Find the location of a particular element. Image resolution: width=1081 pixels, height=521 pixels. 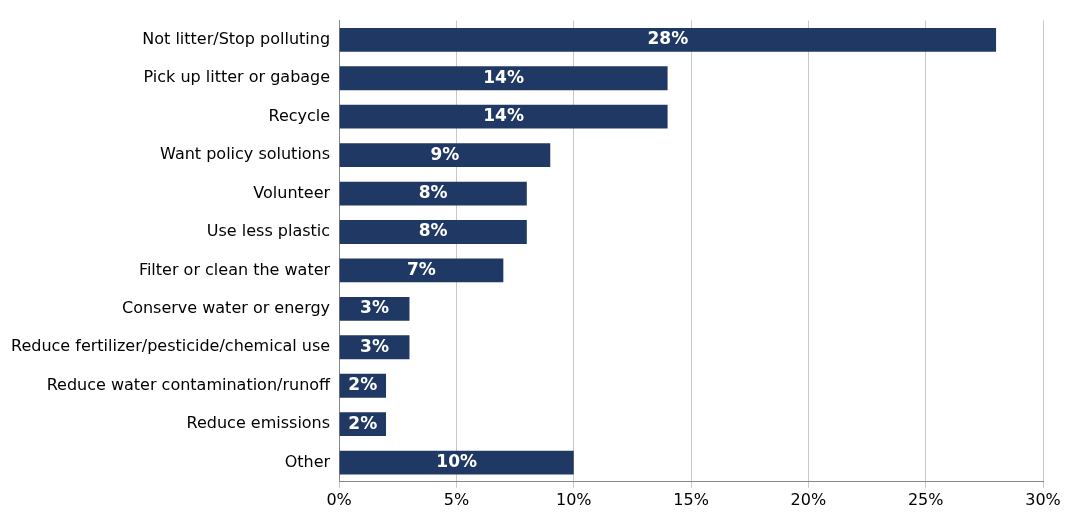

x-tick-label: 20% is located at coordinates (808, 499).